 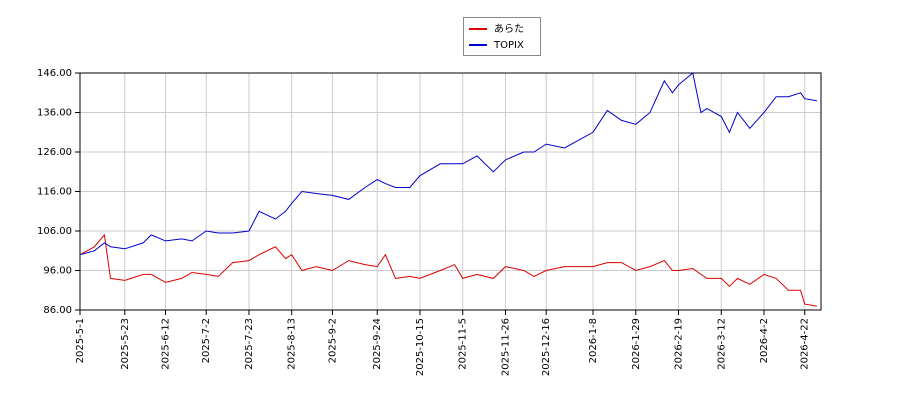 What do you see at coordinates (420, 347) in the screenshot?
I see `x-tick-label: 2025-10-15` at bounding box center [420, 347].